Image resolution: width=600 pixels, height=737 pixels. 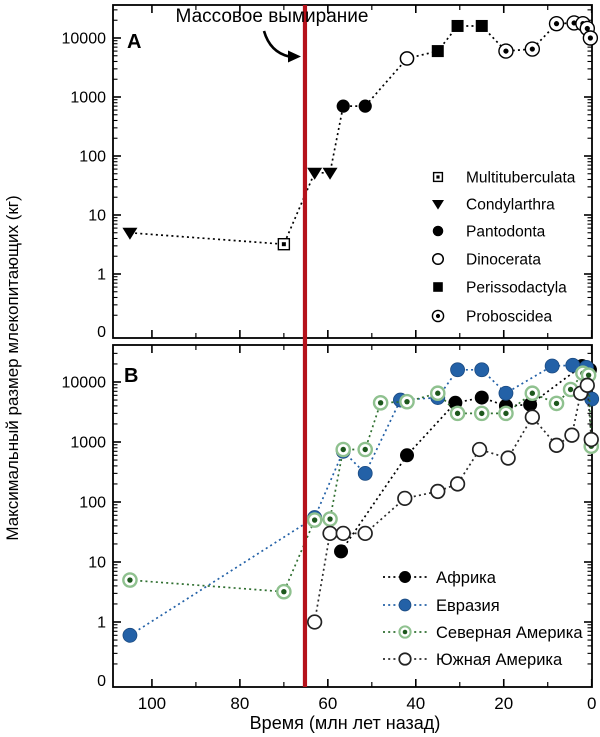 What do you see at coordinates (499, 660) in the screenshot?
I see `legend-b-label: Южная Америка` at bounding box center [499, 660].